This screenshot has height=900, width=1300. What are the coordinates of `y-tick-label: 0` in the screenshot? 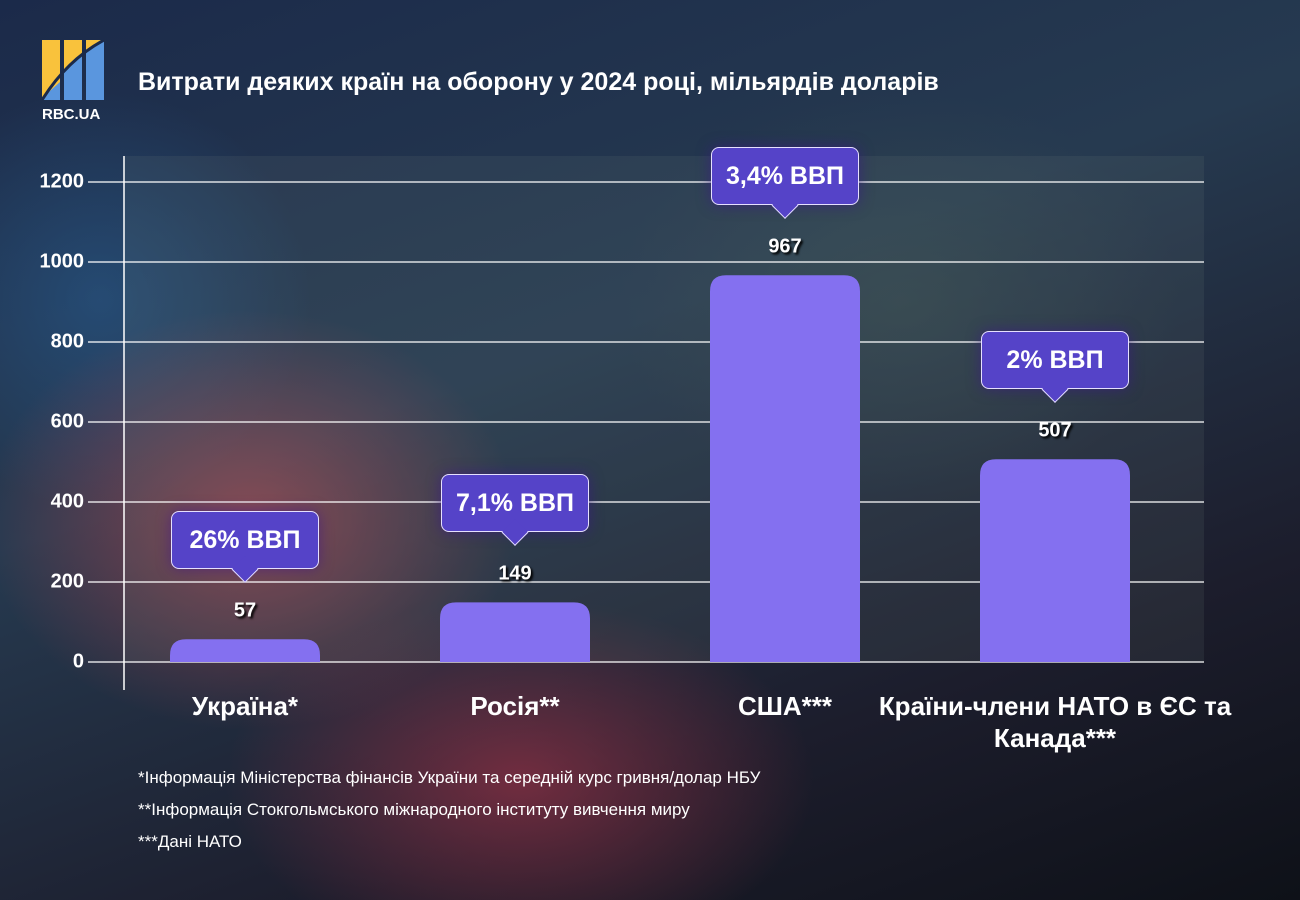 It's located at (78, 661).